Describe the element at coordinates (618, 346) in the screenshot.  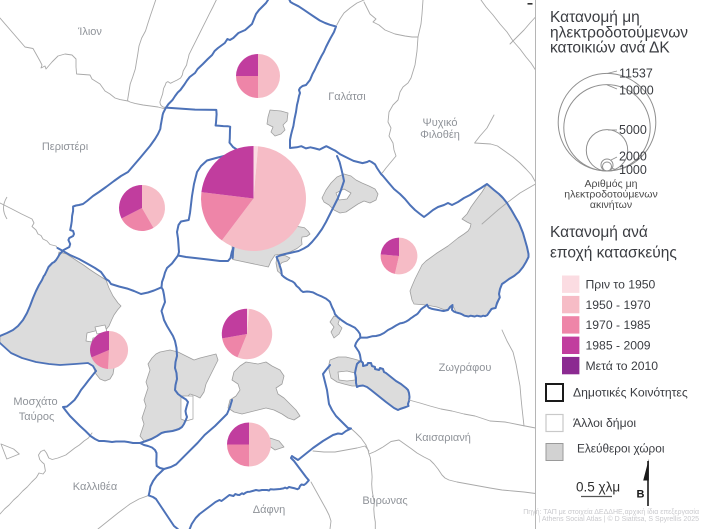
I see `svg-text: 1985 - 2009` at that location.